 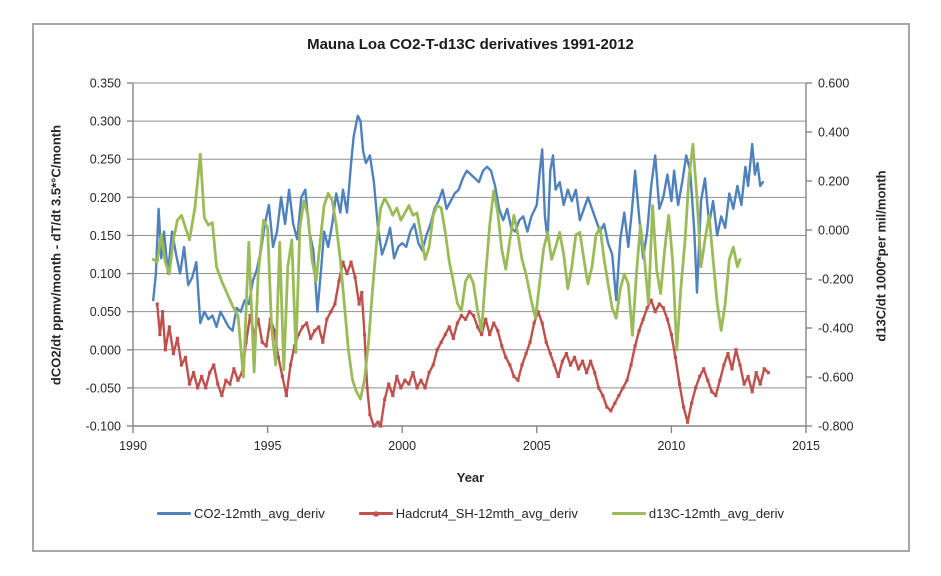 What do you see at coordinates (105, 84) in the screenshot?
I see `y-axis-tick-label-left: 0.350` at bounding box center [105, 84].